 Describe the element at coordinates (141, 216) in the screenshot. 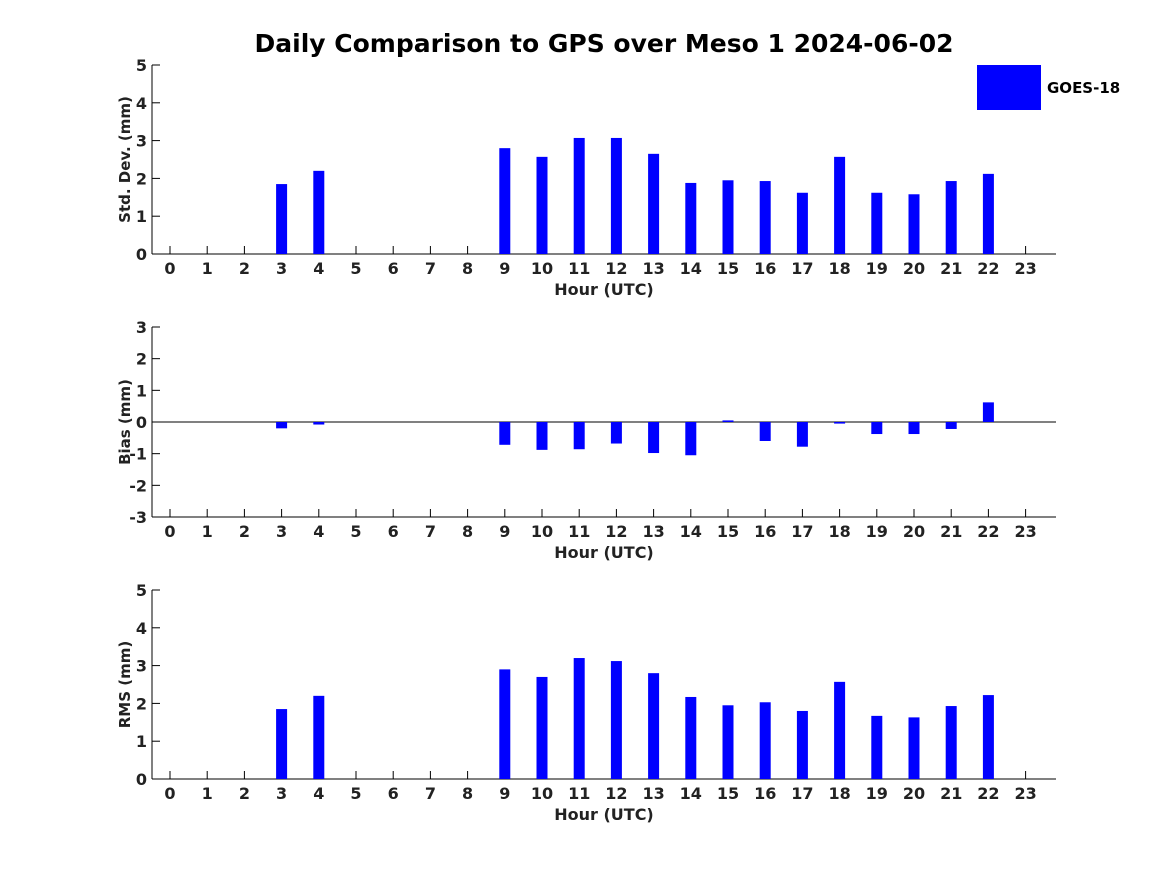

I see `y-tick-label: 1` at that location.